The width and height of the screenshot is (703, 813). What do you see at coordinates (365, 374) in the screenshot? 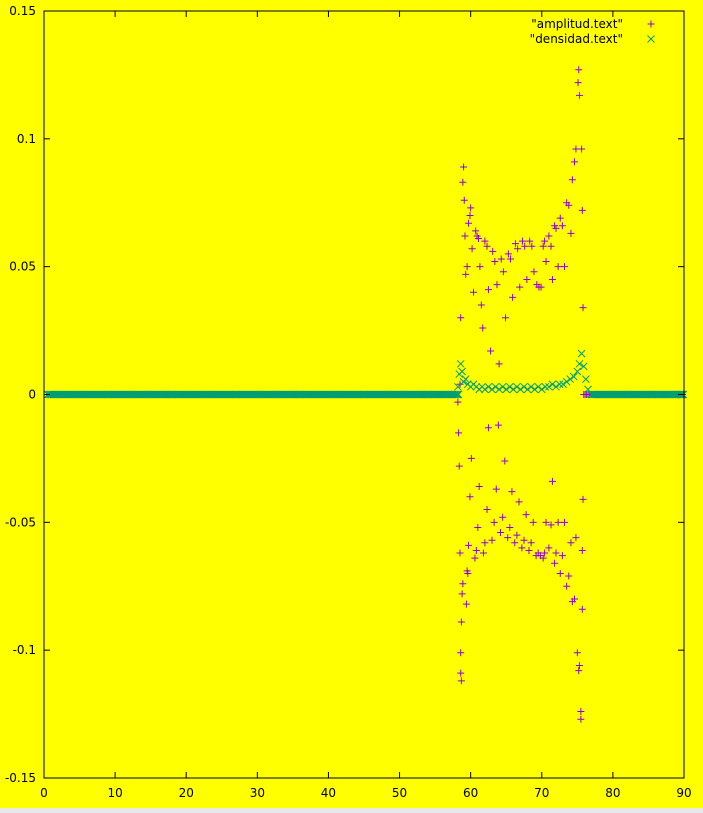
I see `series-densidad` at bounding box center [365, 374].